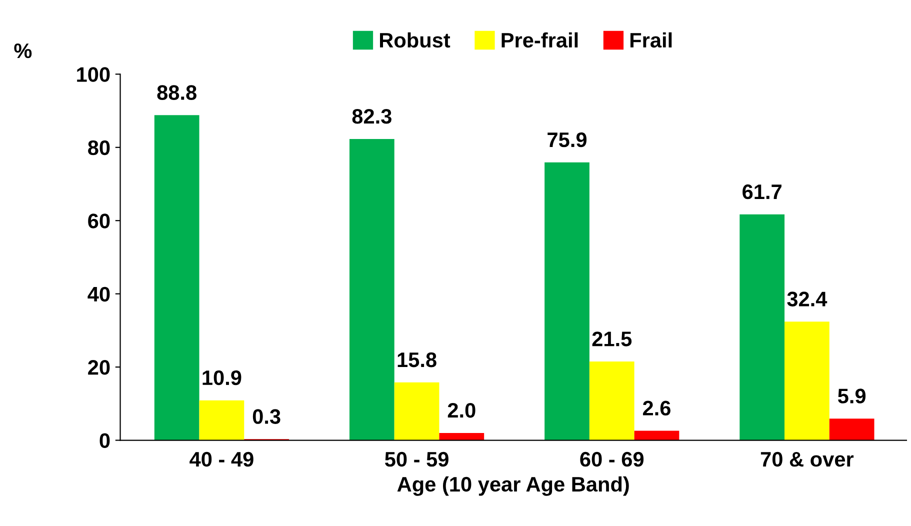 Image resolution: width=911 pixels, height=526 pixels. What do you see at coordinates (513, 486) in the screenshot?
I see `x-axis-title: Age (10 year Age Band)` at bounding box center [513, 486].